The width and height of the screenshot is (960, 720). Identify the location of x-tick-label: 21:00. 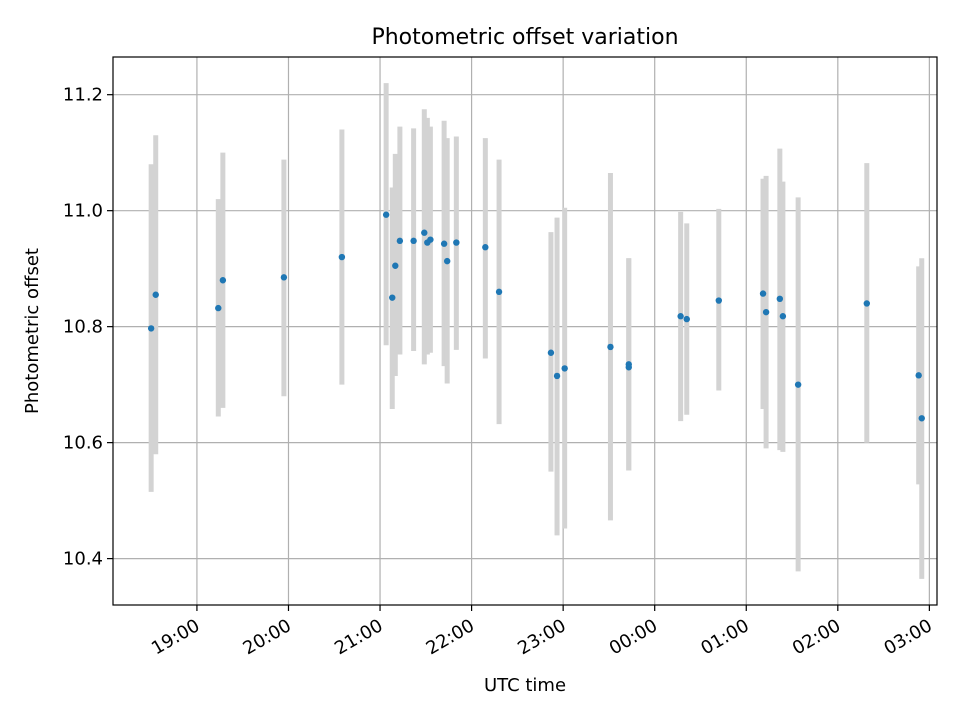
(358, 637).